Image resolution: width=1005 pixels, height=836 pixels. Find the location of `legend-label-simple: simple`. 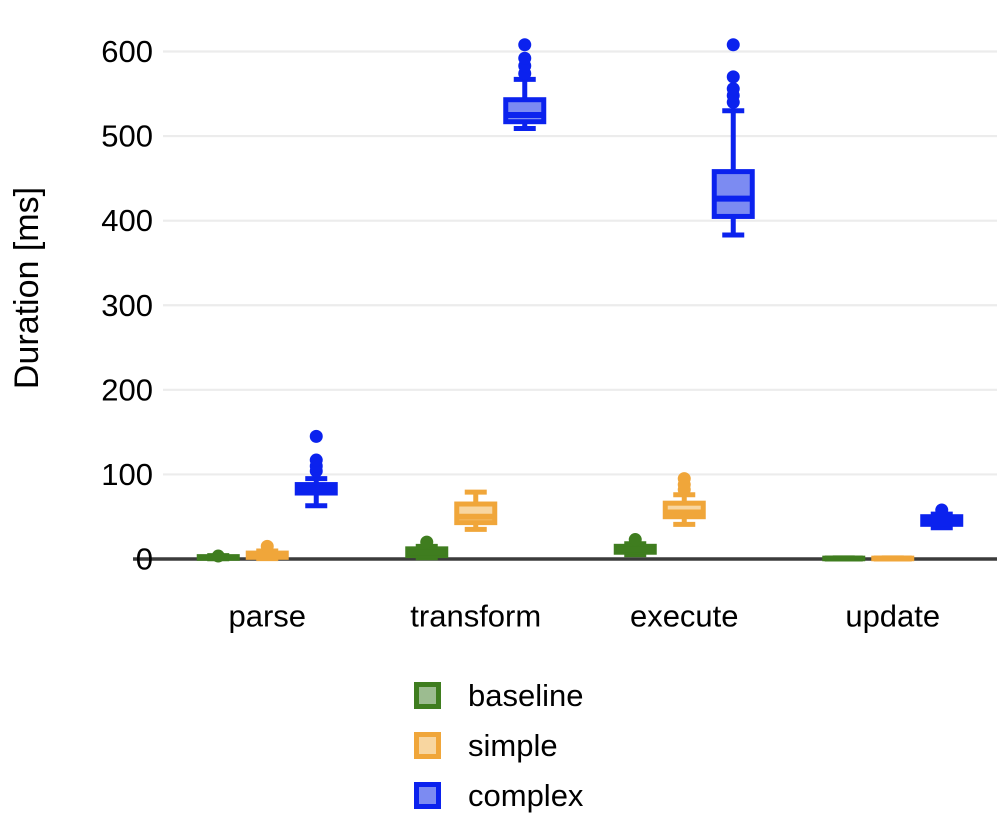

legend-label-simple: simple is located at coordinates (513, 745).